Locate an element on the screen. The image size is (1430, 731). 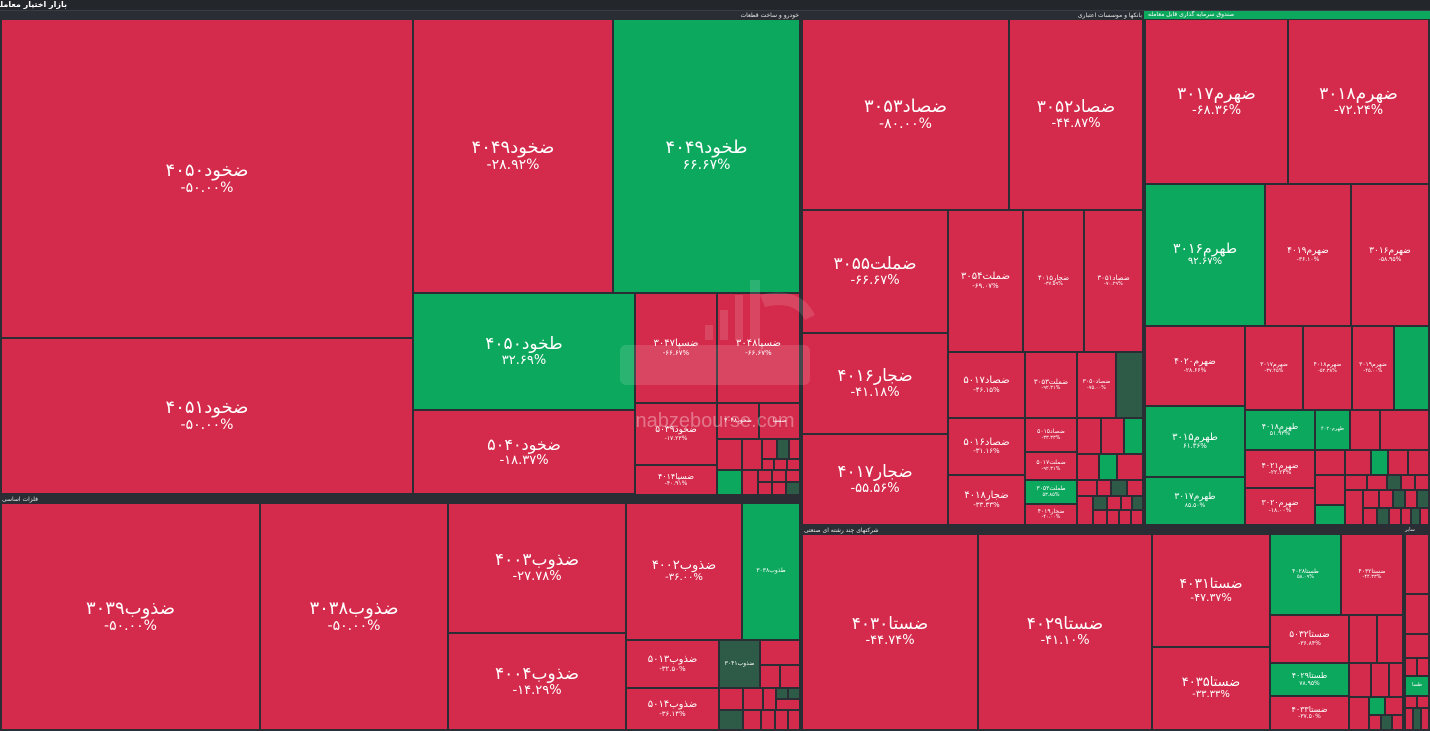
tile-zzob5014: ضذوب۵۰۱۴ -۳۶.۱۴% is located at coordinates (672, 709).